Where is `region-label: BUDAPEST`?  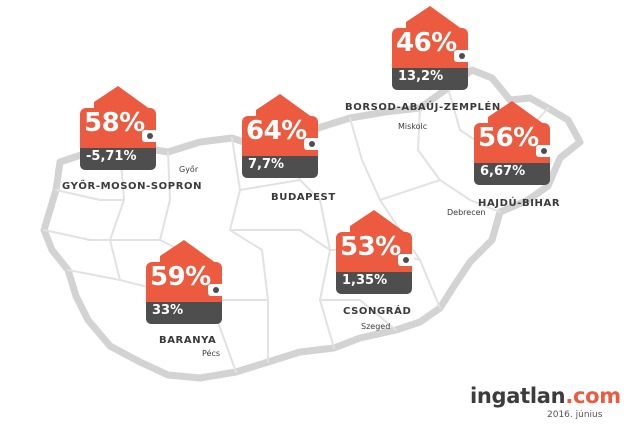 region-label: BUDAPEST is located at coordinates (303, 197).